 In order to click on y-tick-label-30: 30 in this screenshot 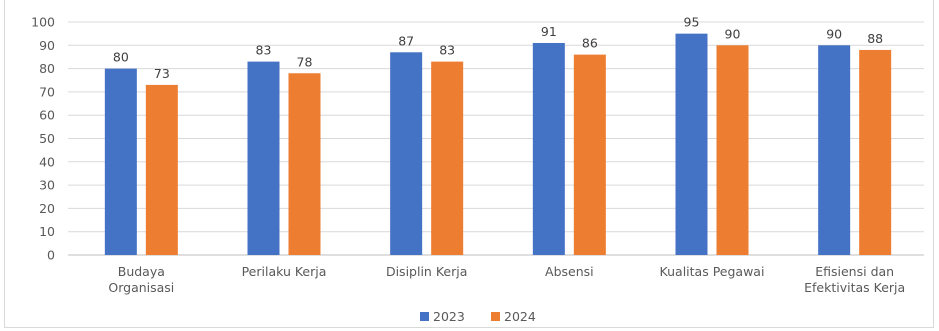, I will do `click(47, 185)`.